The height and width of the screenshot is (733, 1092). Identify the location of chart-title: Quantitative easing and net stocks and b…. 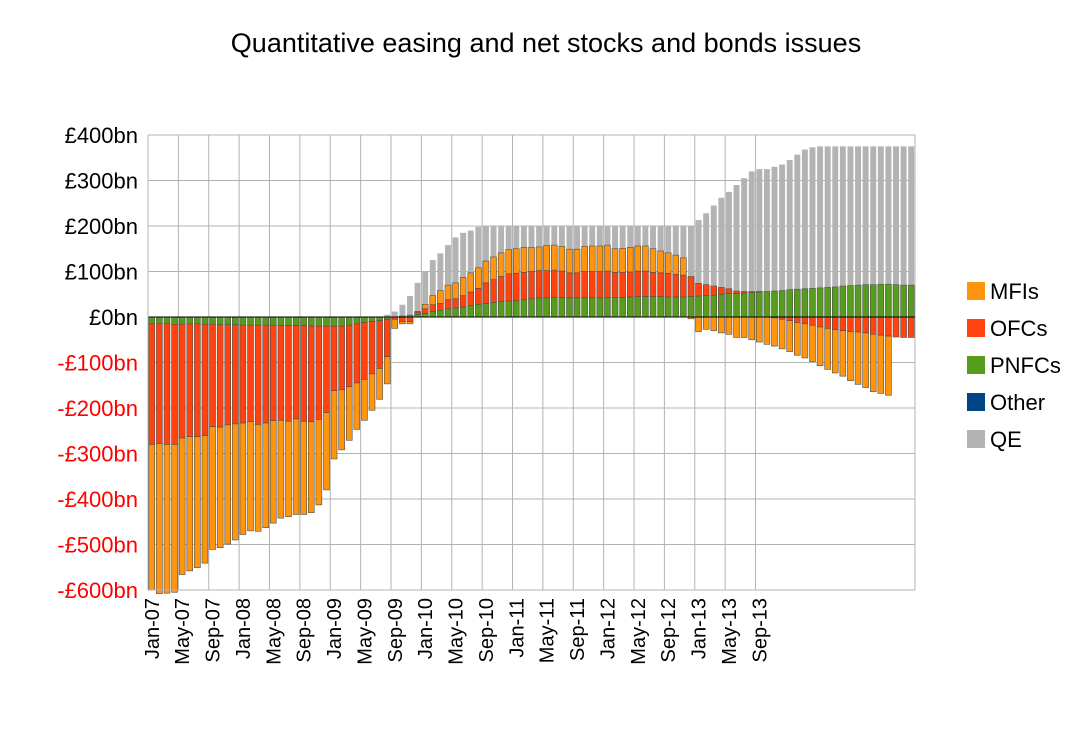
(546, 43).